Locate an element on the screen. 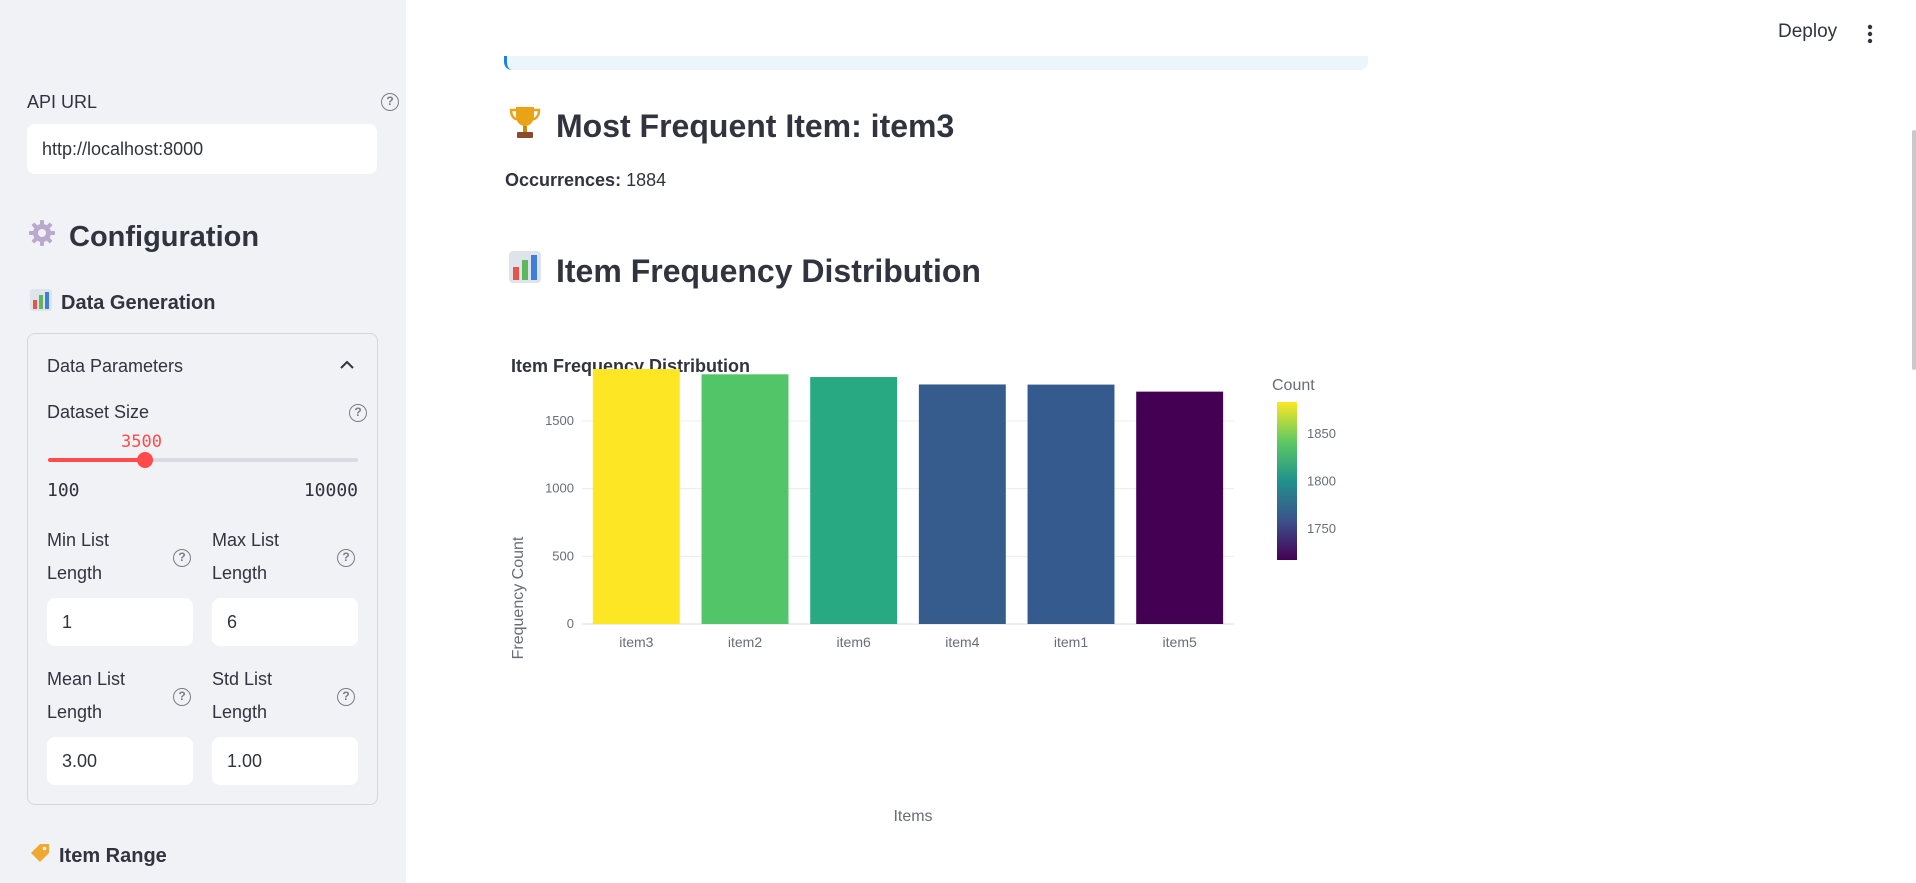  data-generation-heading: Data Generation is located at coordinates (122, 303).